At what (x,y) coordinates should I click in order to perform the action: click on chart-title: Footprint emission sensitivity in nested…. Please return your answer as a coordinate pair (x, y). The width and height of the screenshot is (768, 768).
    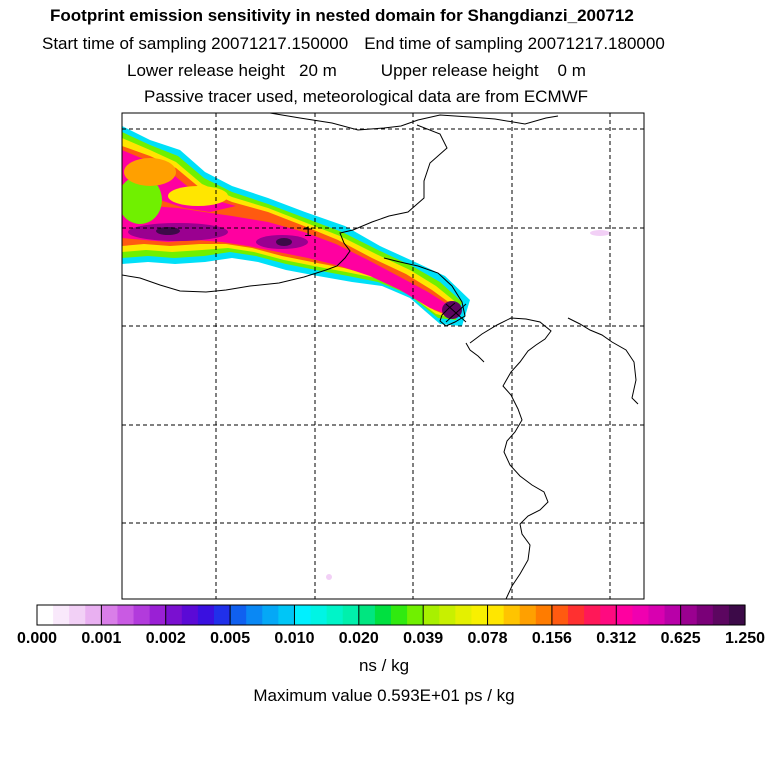
    Looking at the image, I should click on (342, 15).